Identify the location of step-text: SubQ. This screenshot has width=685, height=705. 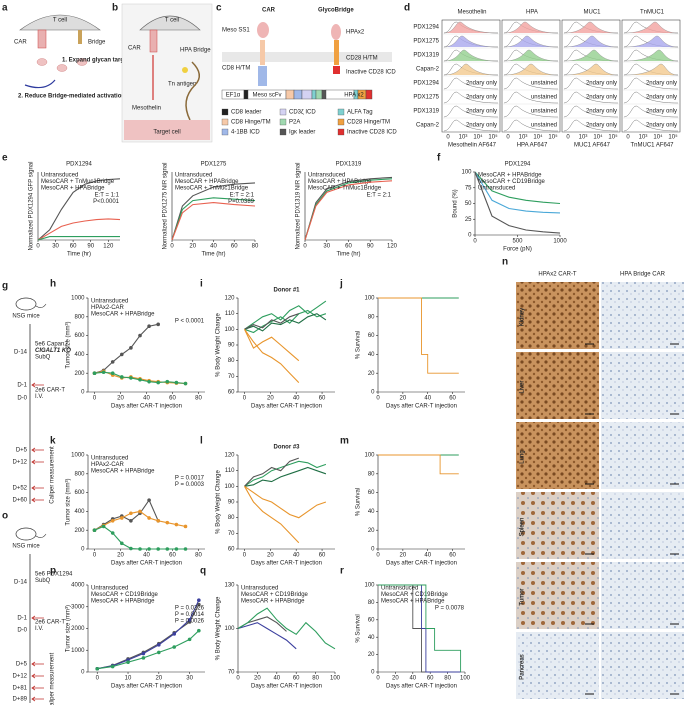
(43, 358).